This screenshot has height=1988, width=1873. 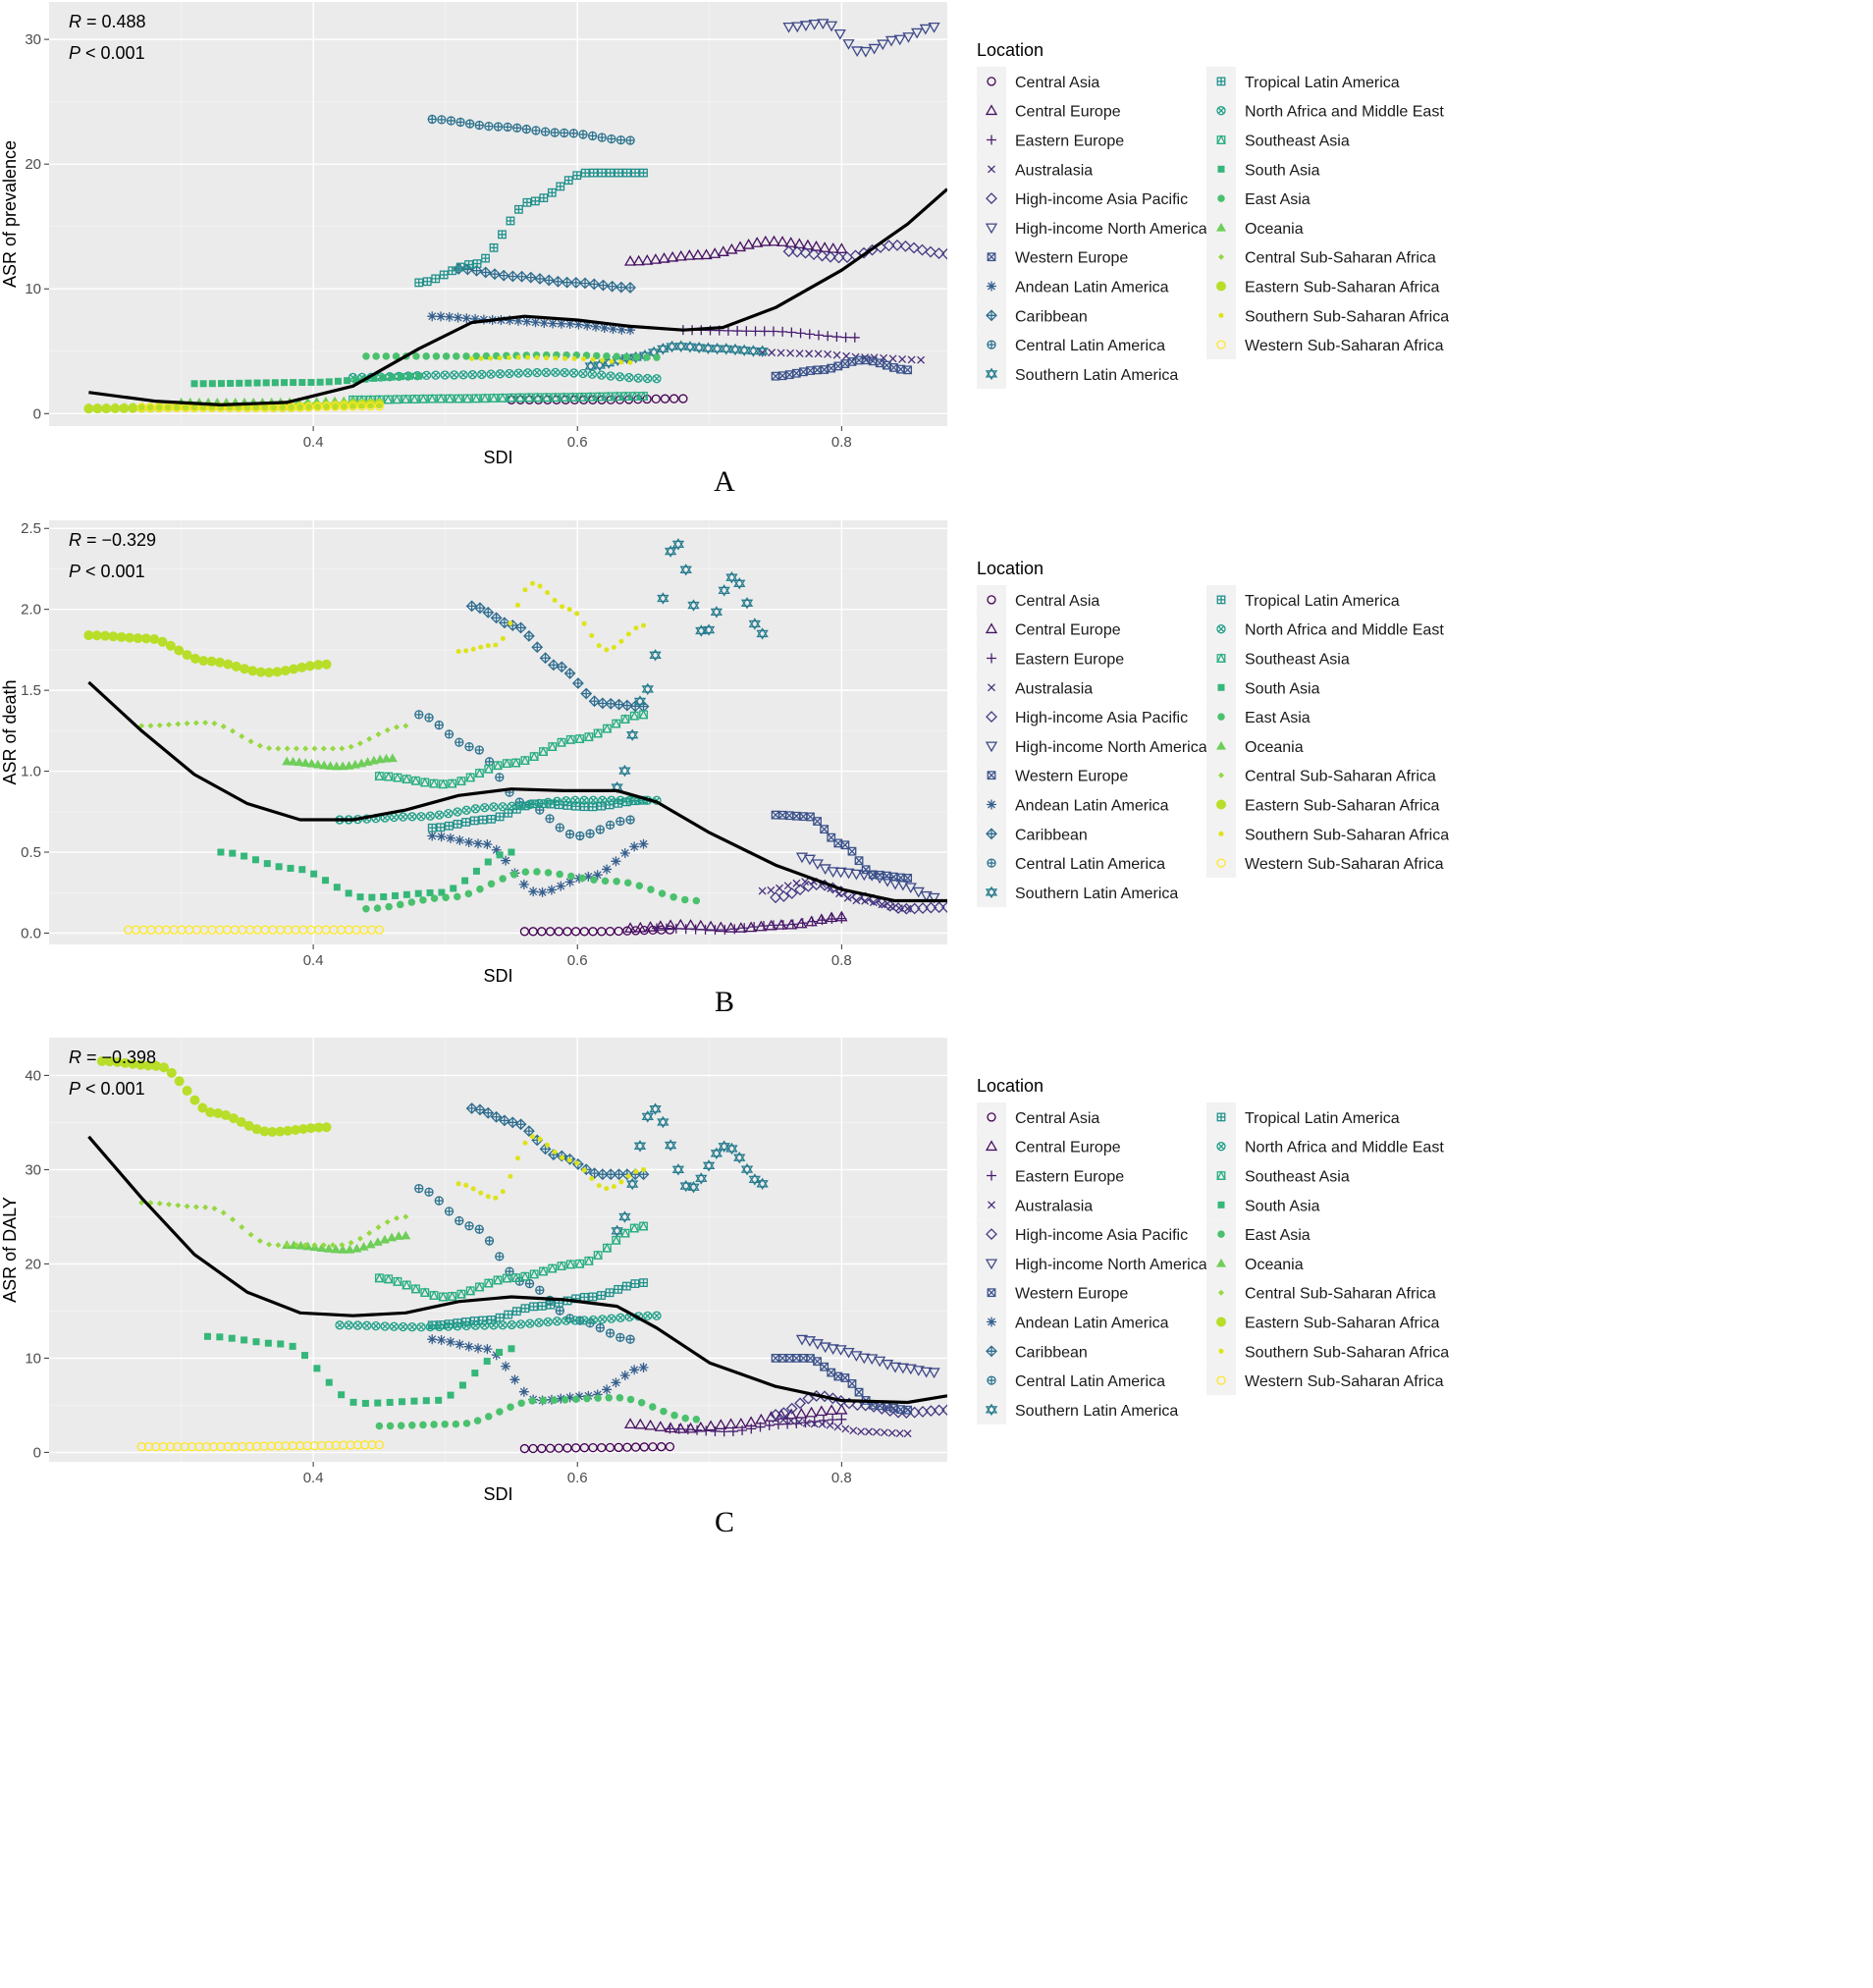 What do you see at coordinates (33, 289) in the screenshot?
I see `y-tick-label: 10` at bounding box center [33, 289].